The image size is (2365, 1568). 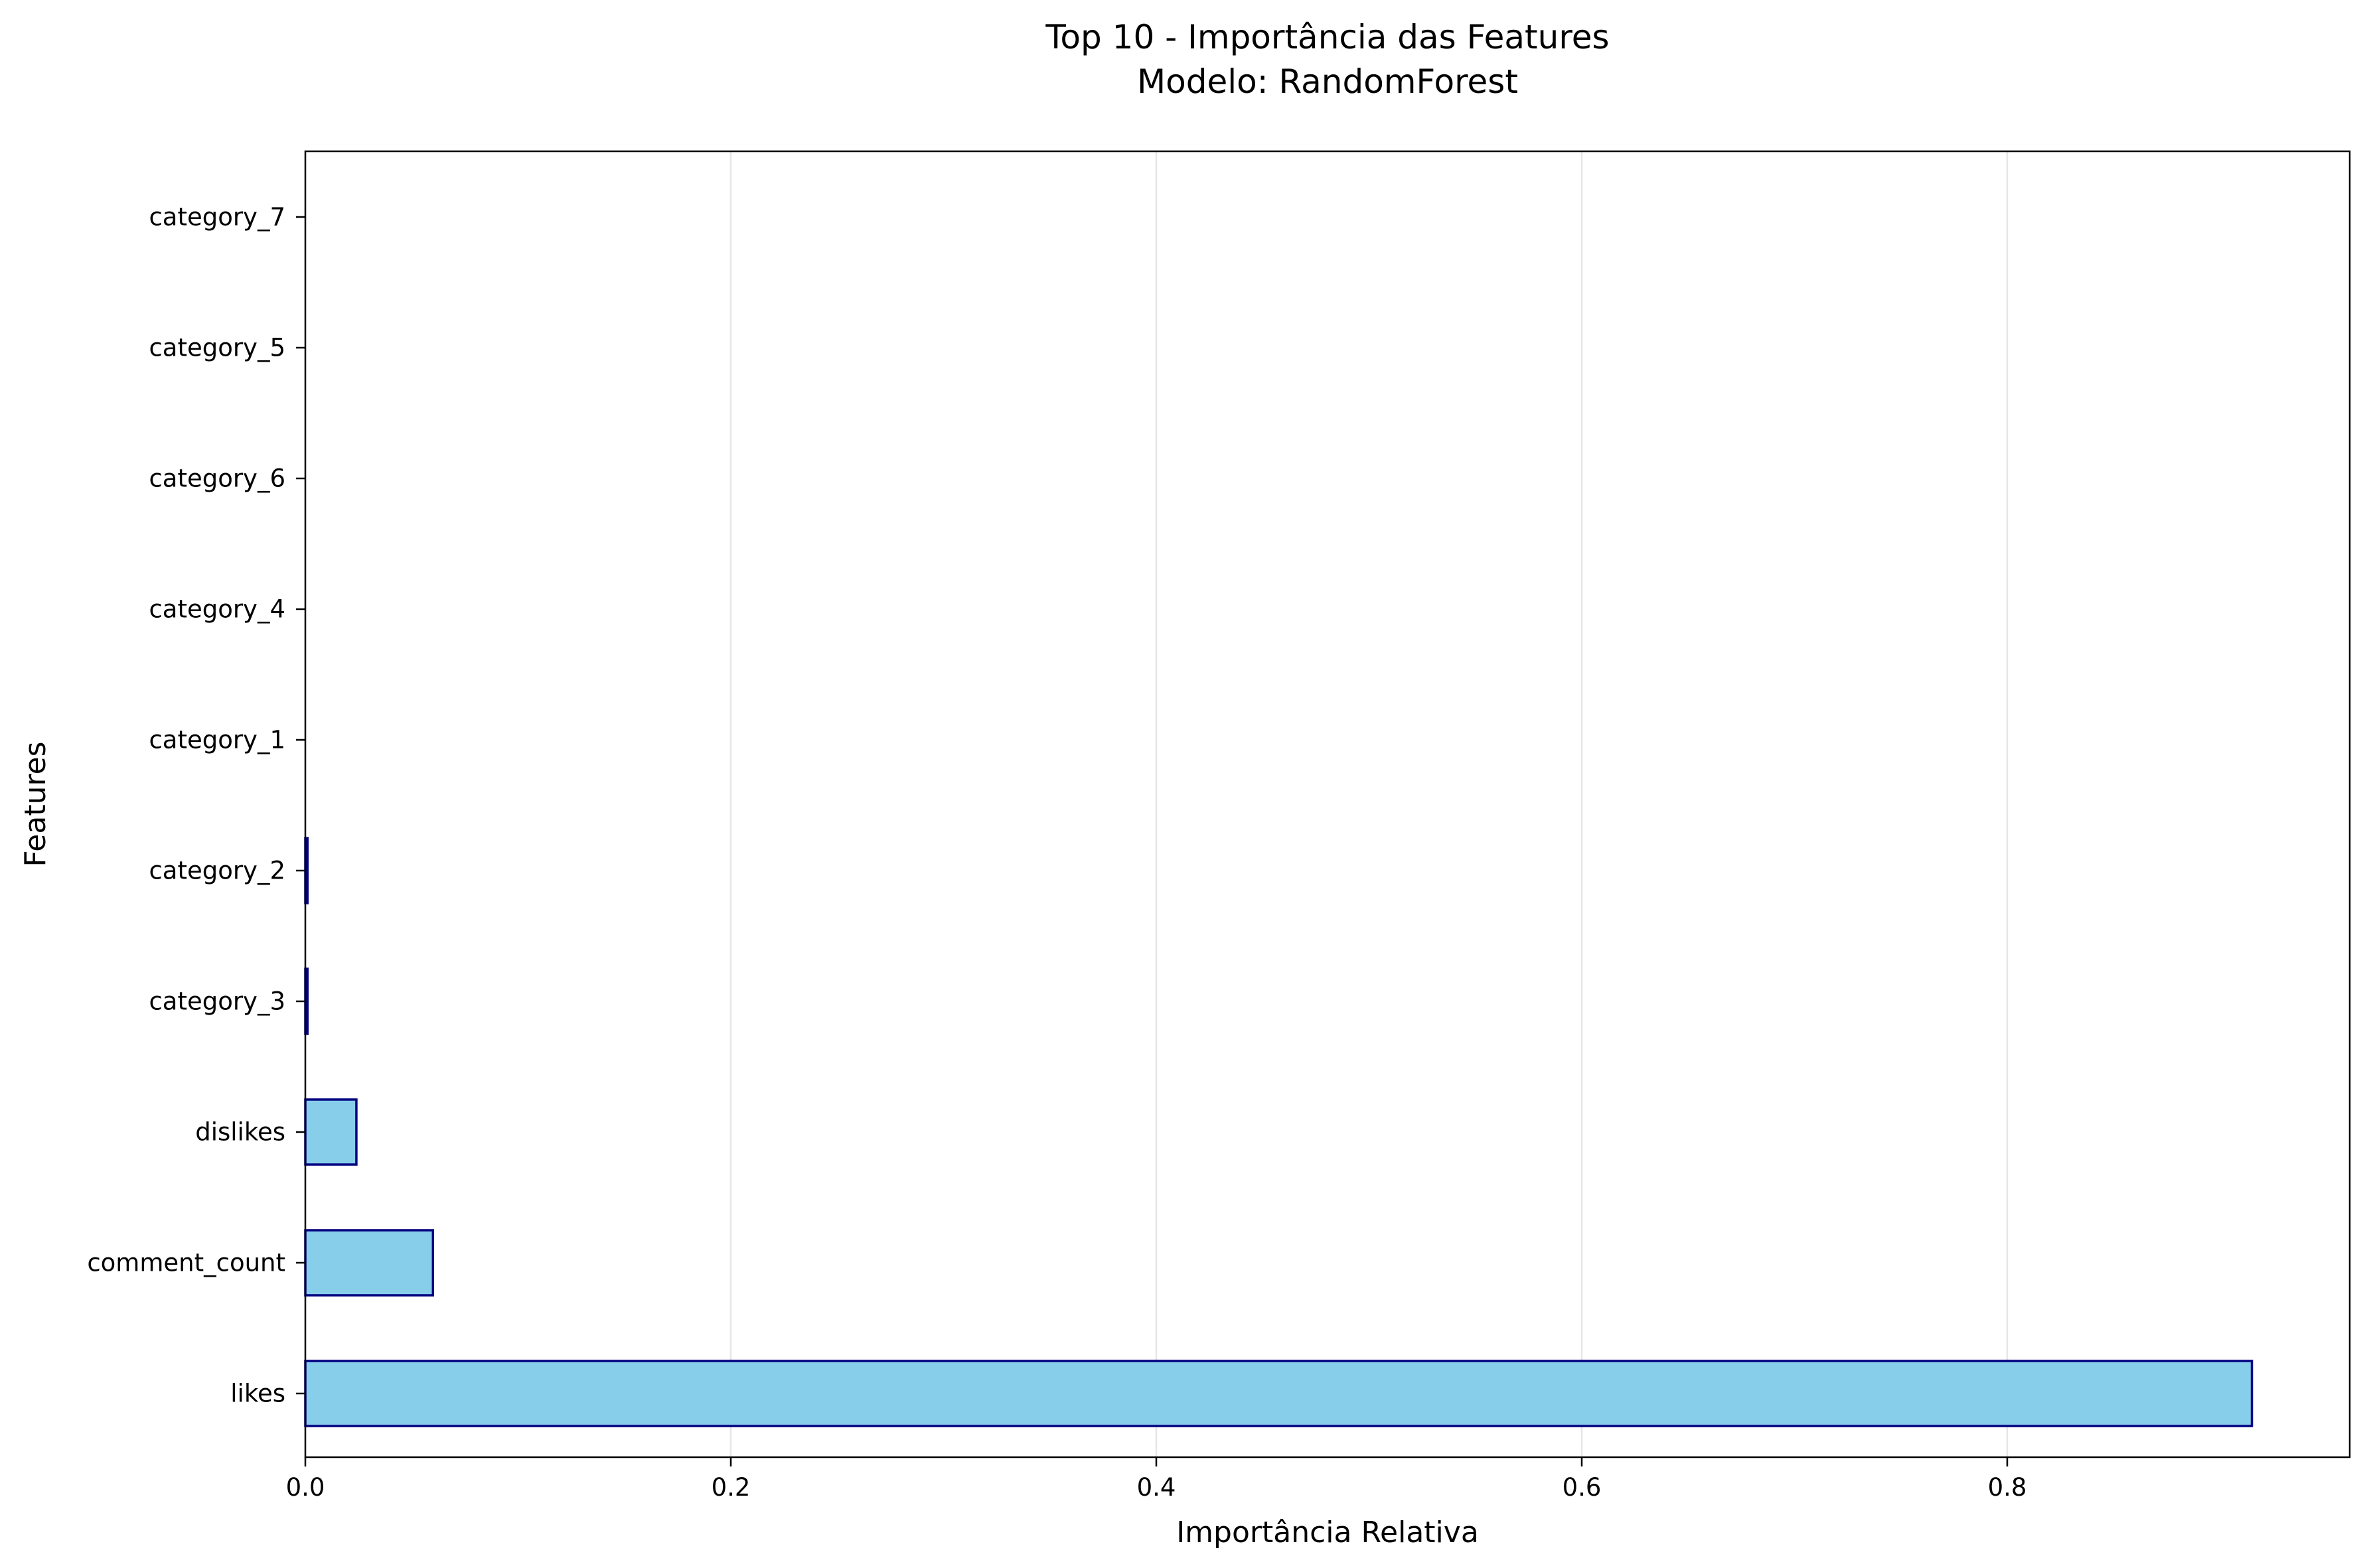 I want to click on bar-comment-count, so click(x=369, y=1263).